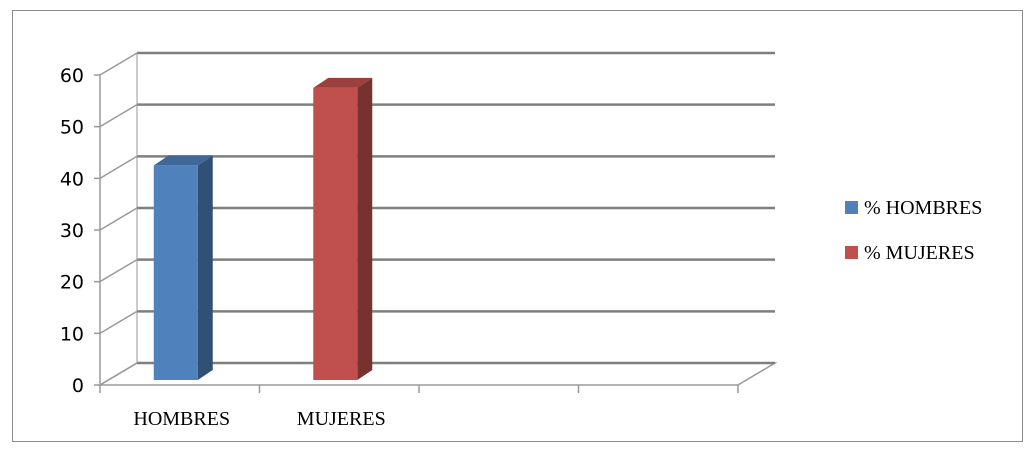  I want to click on legend-label: % HOMBRES, so click(923, 208).